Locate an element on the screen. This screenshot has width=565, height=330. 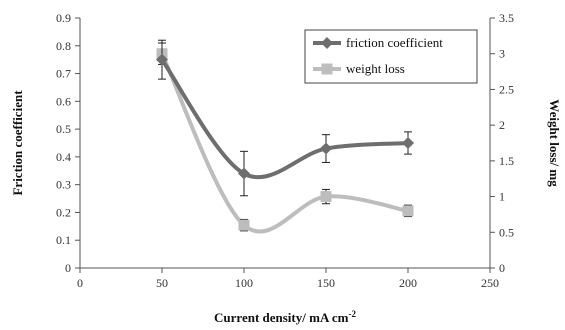
legend-label-friction: friction coefficient is located at coordinates (394, 42).